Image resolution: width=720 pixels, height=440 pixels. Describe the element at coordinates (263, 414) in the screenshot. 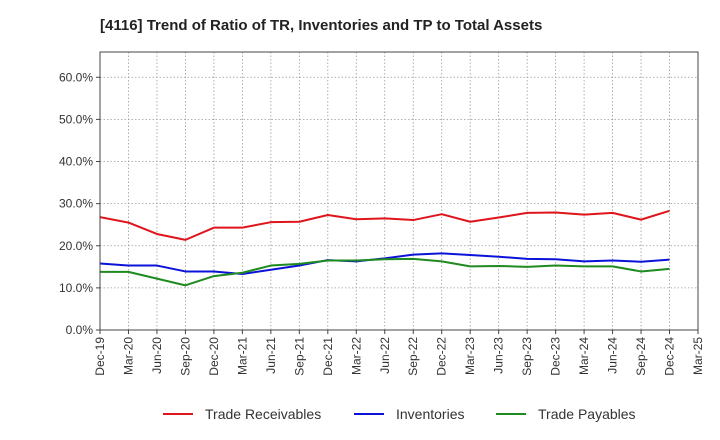

I see `legend-label: Trade Receivables` at that location.